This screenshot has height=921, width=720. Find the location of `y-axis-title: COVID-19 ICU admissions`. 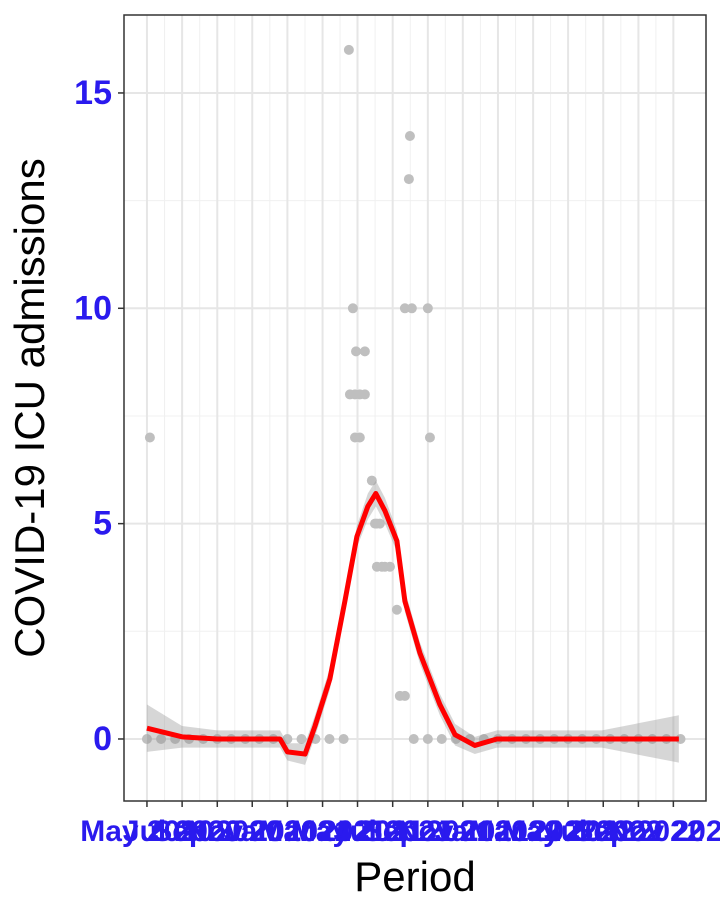

y-axis-title: COVID-19 ICU admissions is located at coordinates (29, 407).